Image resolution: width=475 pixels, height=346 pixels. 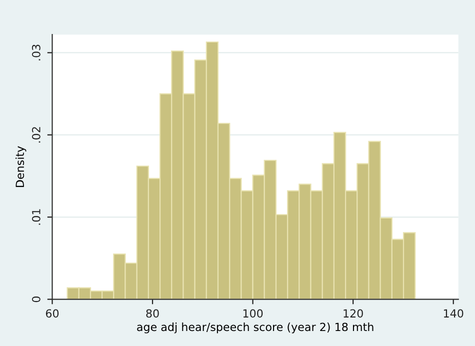 I want to click on y-axis-title: Density, so click(x=20, y=166).